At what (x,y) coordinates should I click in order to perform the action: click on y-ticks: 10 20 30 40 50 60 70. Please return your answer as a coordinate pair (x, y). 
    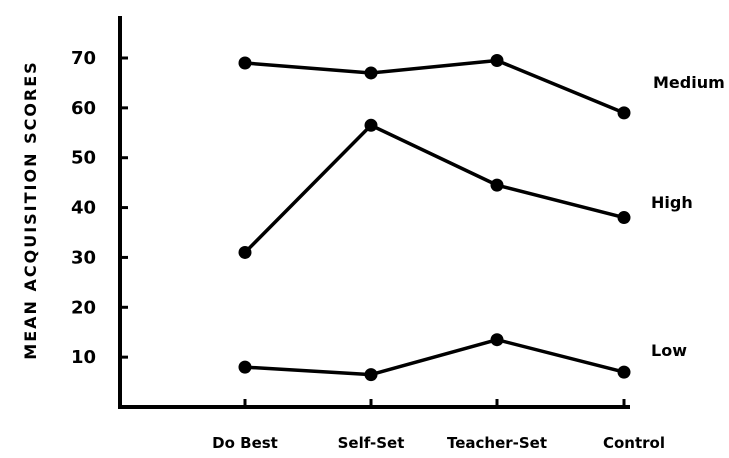
    Looking at the image, I should click on (99, 208).